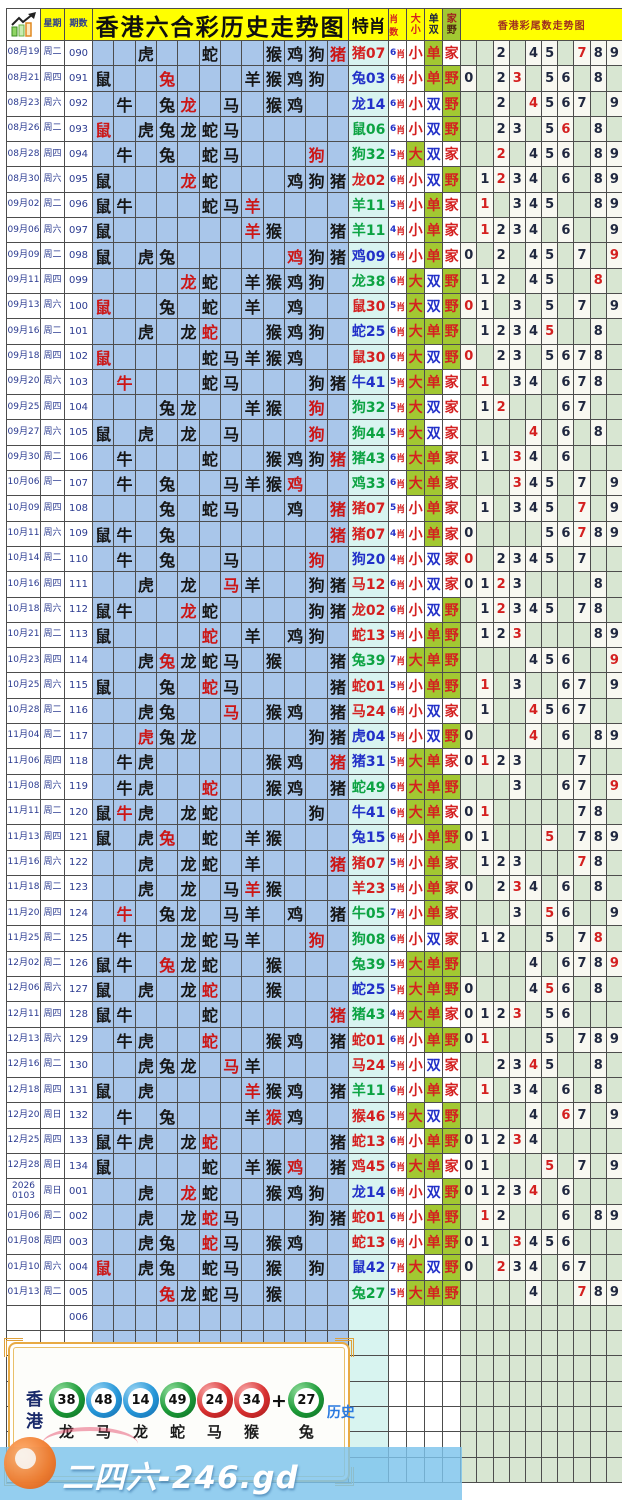  What do you see at coordinates (168, 686) in the screenshot?
I see `zodiac-cell: 兔` at bounding box center [168, 686].